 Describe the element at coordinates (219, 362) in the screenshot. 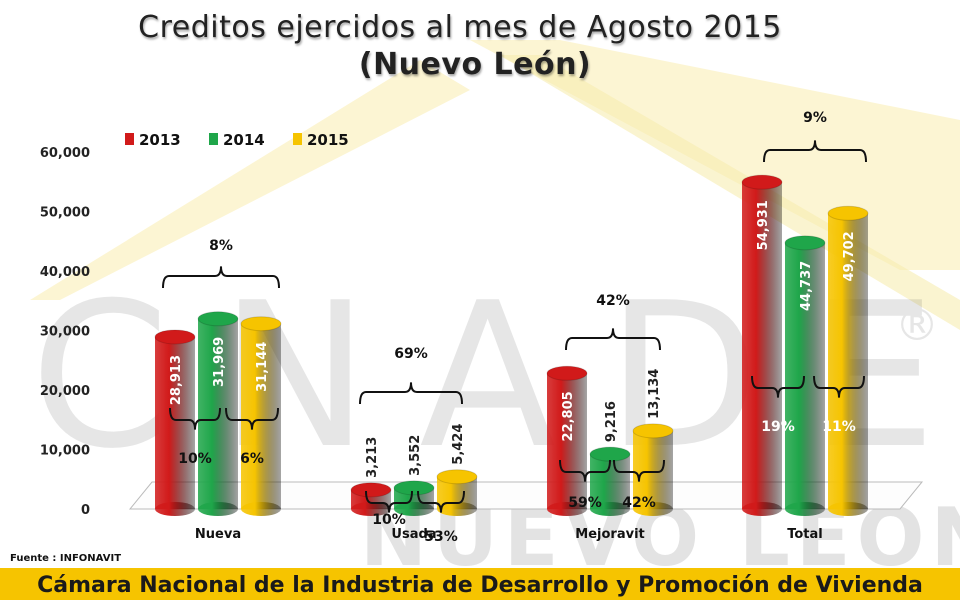

I see `bar-value-label: 31,969` at that location.